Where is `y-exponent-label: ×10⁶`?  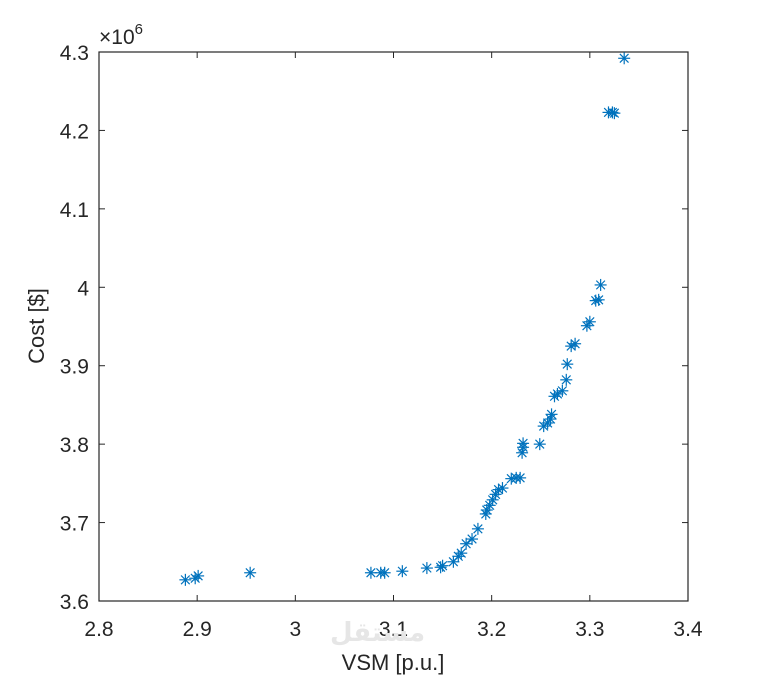
y-exponent-label: ×10⁶ is located at coordinates (121, 35).